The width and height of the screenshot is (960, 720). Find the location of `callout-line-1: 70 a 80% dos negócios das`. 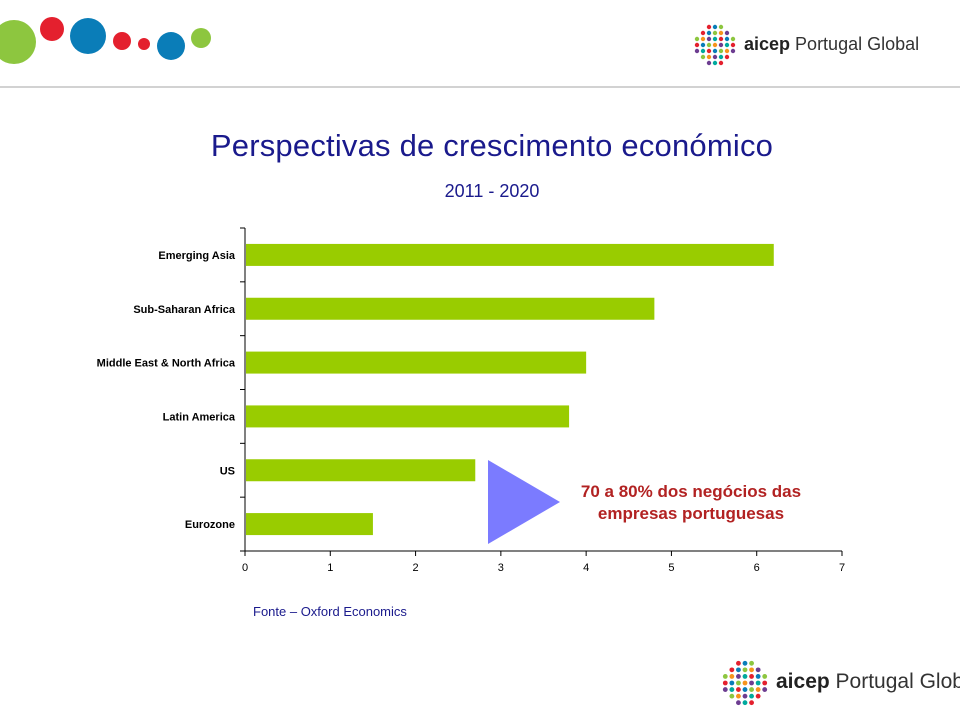

callout-line-1: 70 a 80% dos negócios das is located at coordinates (691, 491).